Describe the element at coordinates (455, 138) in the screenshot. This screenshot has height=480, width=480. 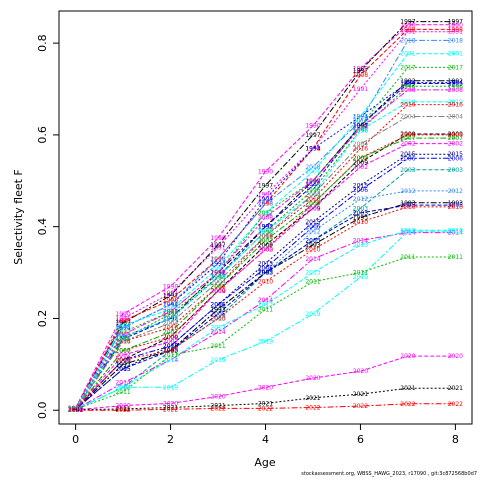
I see `series-end-label: 2007` at that location.